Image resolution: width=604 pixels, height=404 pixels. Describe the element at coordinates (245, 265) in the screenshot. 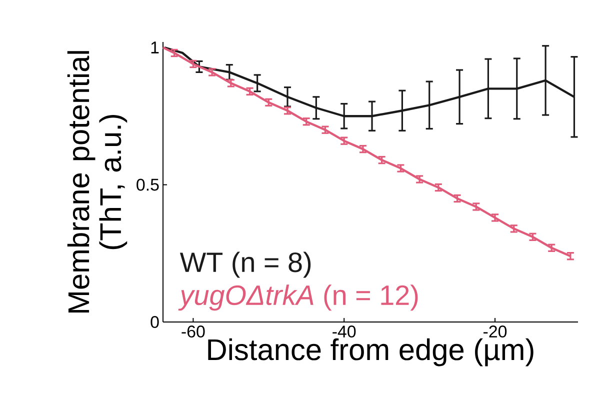

I see `text: WT (n = 8)` at that location.